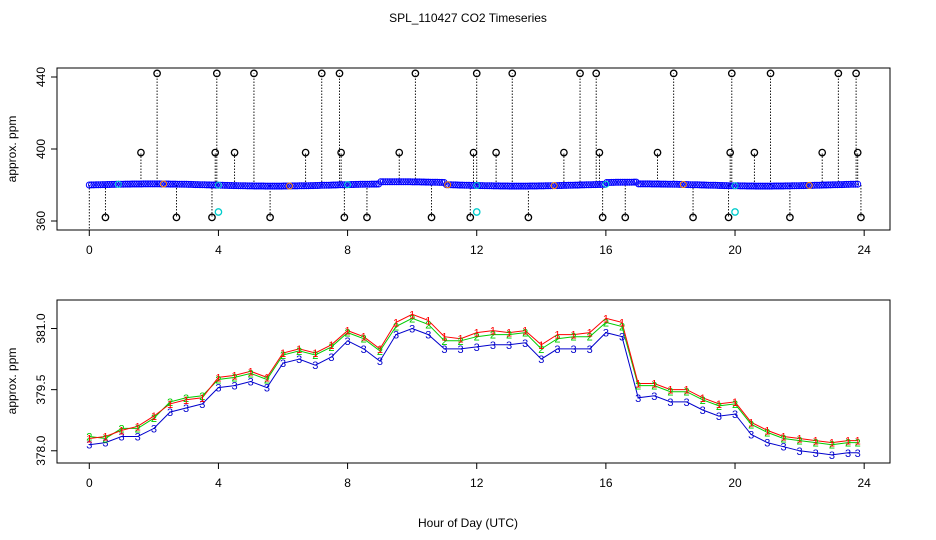  I want to click on top-x-axis: 0 4 8 12 16 20 24, so click(478, 243).